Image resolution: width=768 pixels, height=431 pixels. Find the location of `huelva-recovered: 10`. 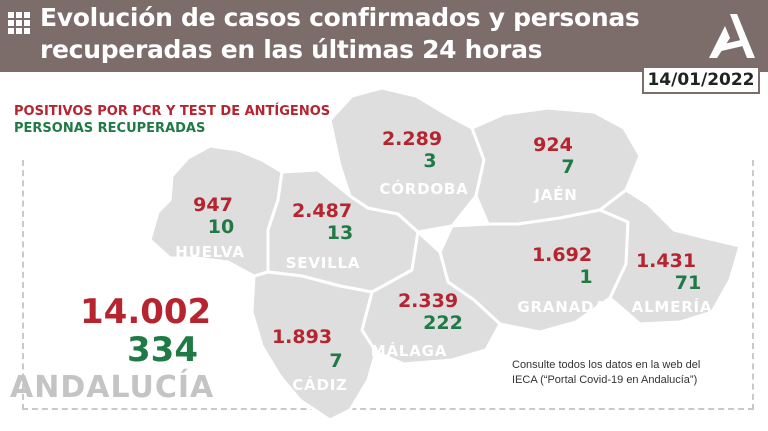

huelva-recovered: 10 is located at coordinates (221, 227).